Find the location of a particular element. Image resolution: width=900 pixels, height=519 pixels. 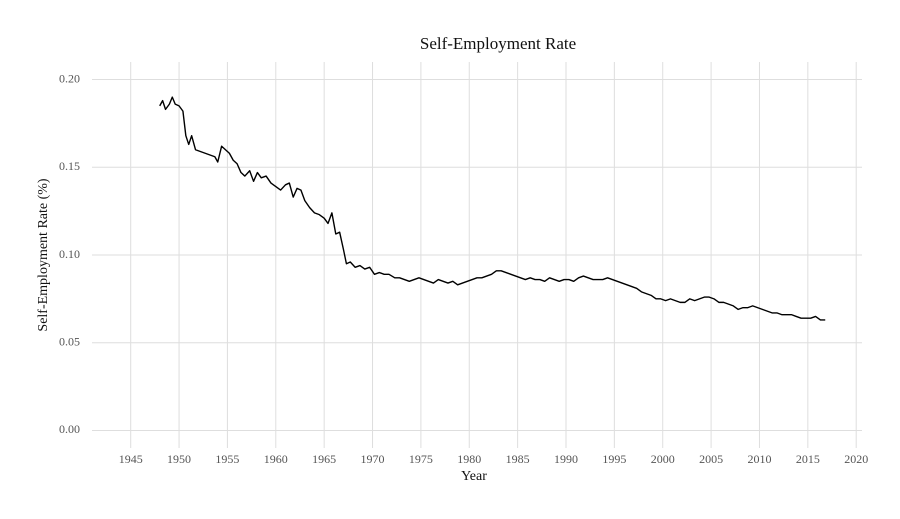

x-tick-label: 1975 is located at coordinates (421, 459).